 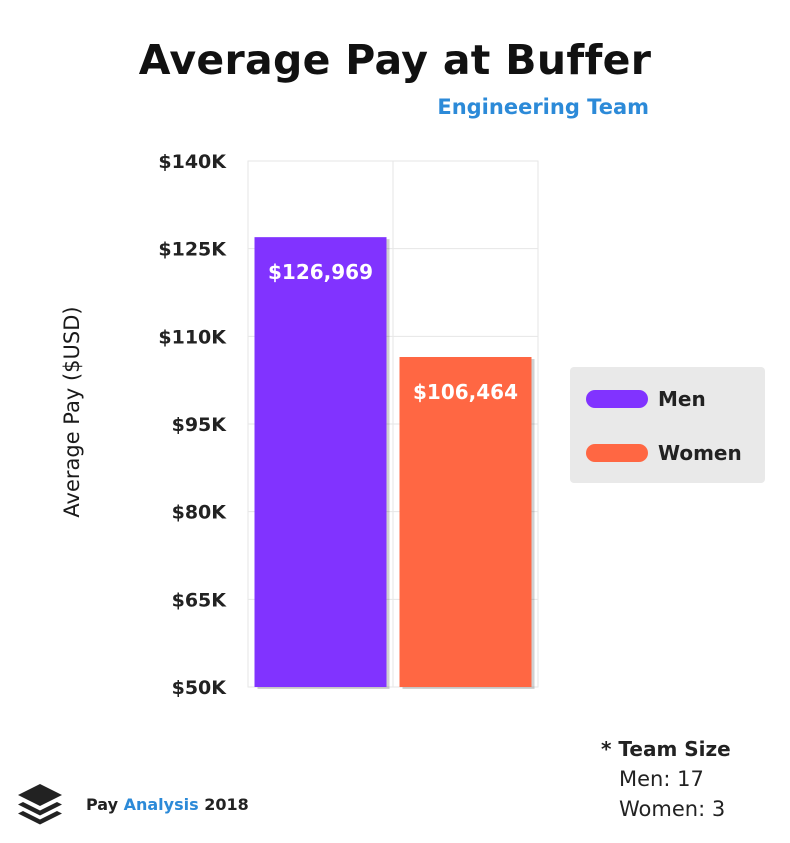 I want to click on chart-subtitle: Engineering Team, so click(x=543, y=107).